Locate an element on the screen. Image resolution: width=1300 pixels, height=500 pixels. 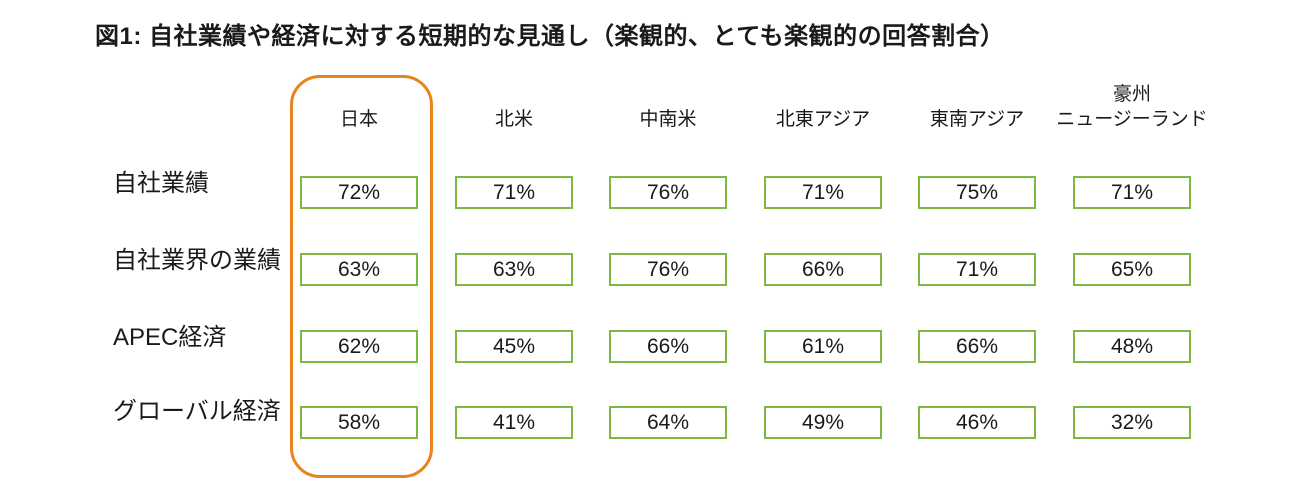
japan-column-highlight-outline is located at coordinates (361, 276).